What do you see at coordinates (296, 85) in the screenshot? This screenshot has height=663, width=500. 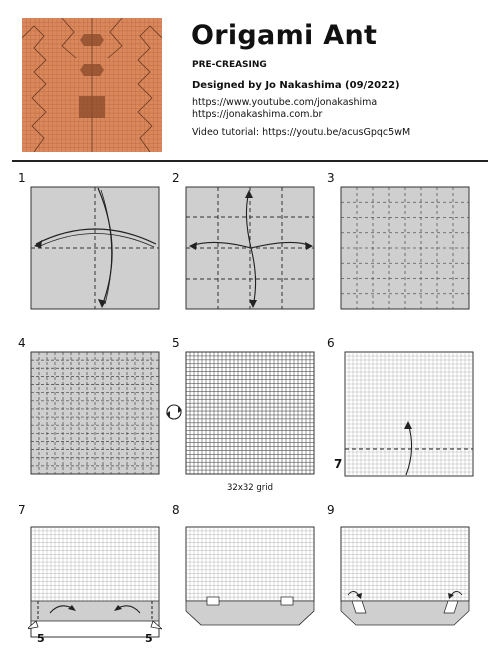 I see `designer-credit: Designed by Jo Nakashima (09/2022)` at bounding box center [296, 85].